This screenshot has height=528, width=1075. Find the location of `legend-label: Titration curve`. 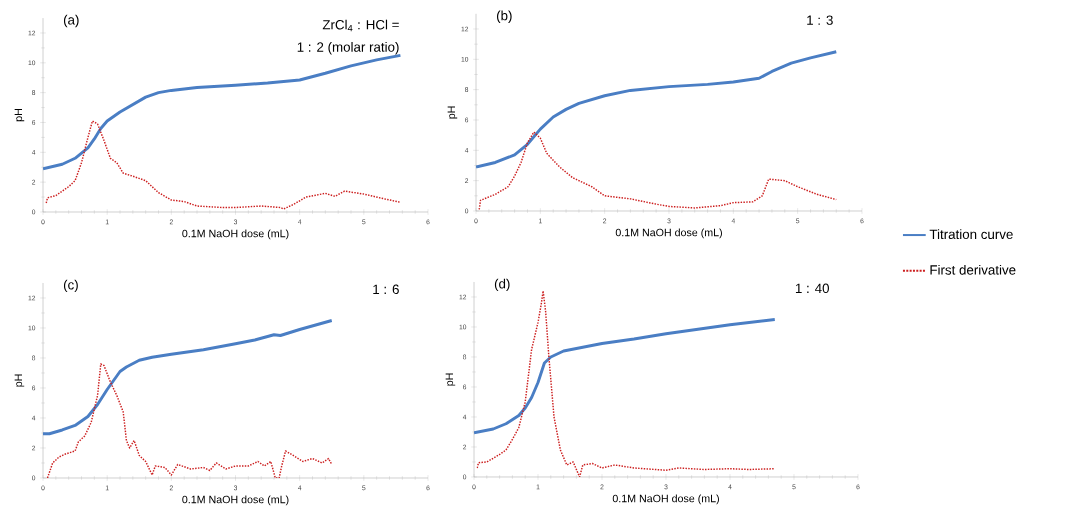

legend-label: Titration curve is located at coordinates (971, 234).